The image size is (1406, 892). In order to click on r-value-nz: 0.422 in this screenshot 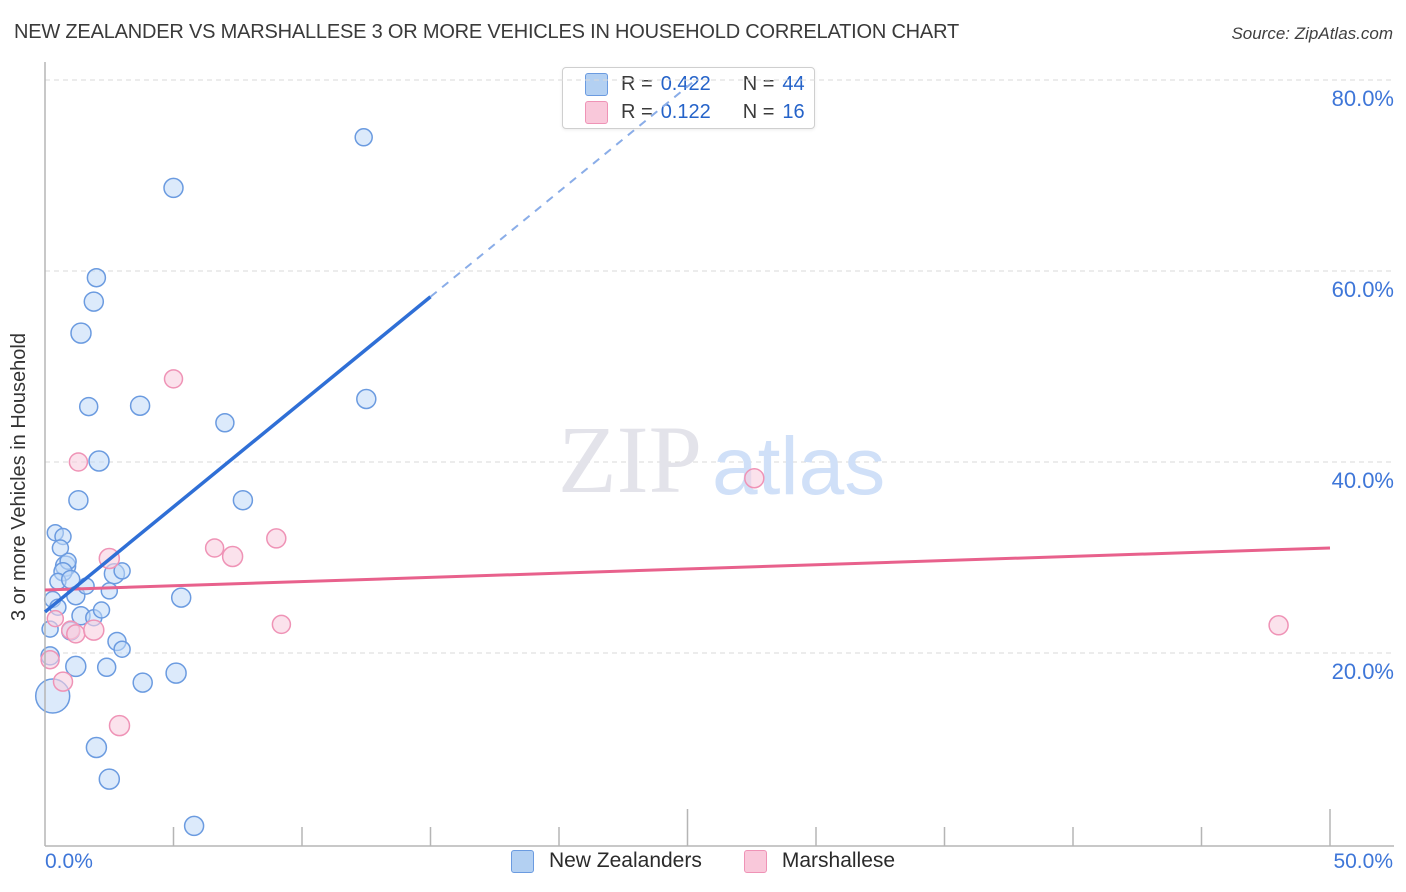, I will do `click(685, 84)`.